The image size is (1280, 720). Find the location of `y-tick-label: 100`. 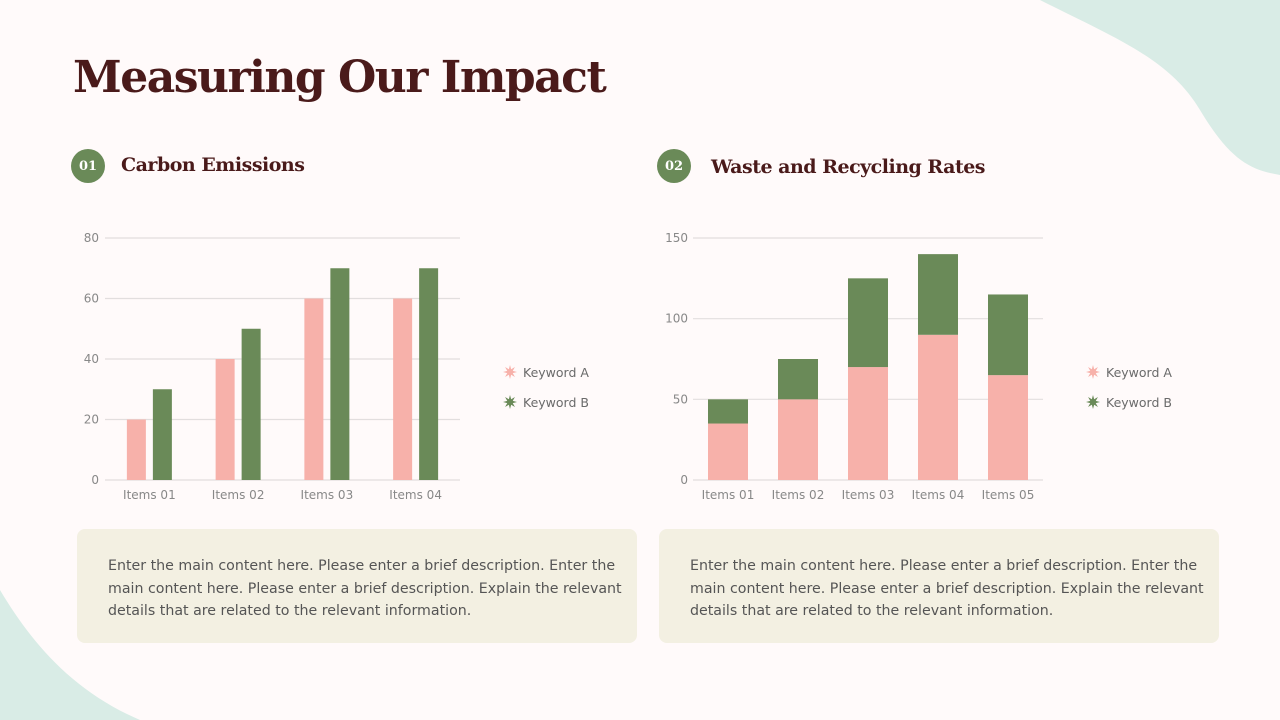

y-tick-label: 100 is located at coordinates (676, 319).